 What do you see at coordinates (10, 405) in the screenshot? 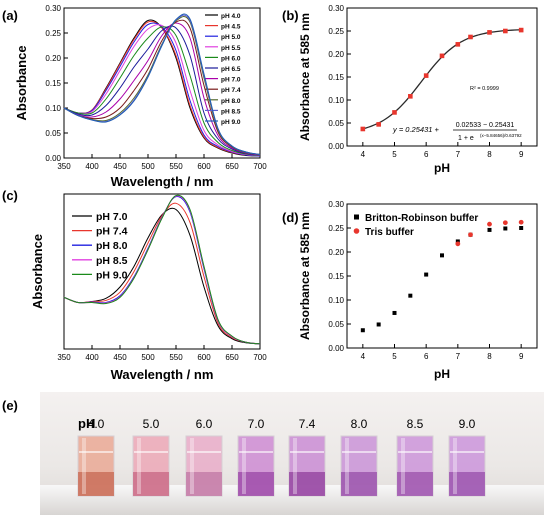
I see `panel-label-e: (e)` at bounding box center [10, 405].